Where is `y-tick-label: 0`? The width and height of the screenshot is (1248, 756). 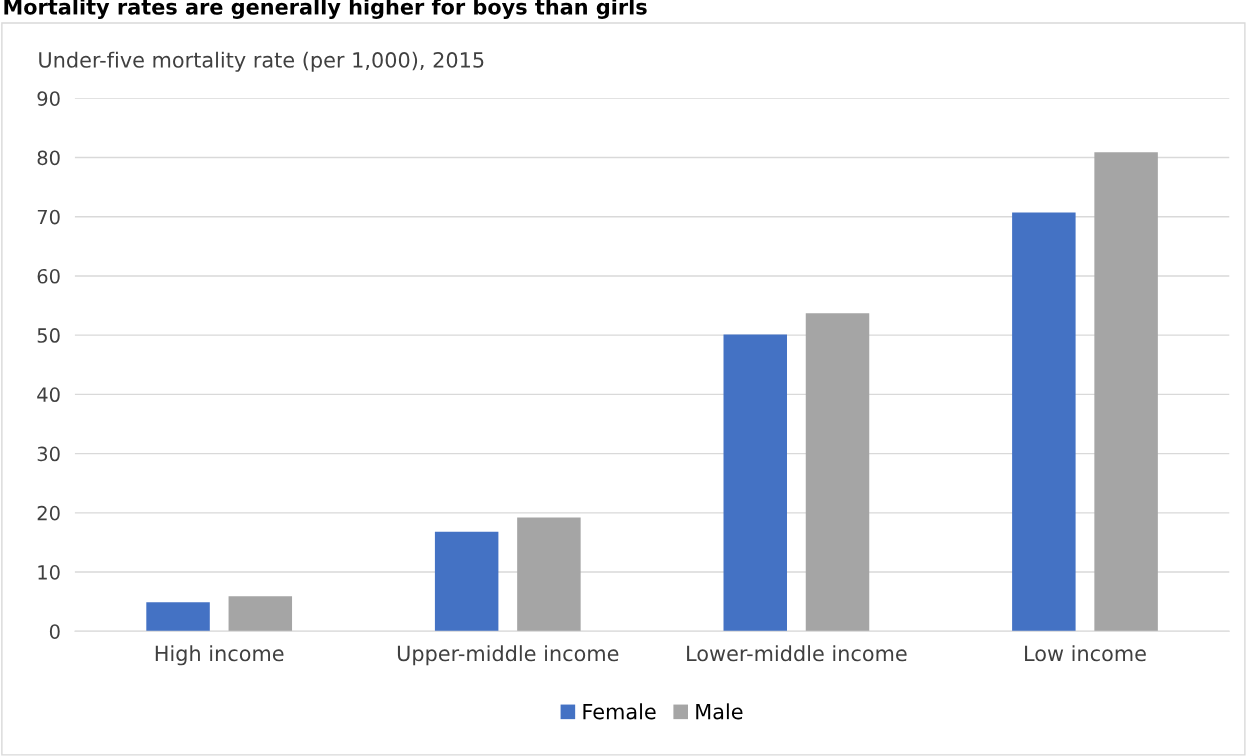 y-tick-label: 0 is located at coordinates (54, 631).